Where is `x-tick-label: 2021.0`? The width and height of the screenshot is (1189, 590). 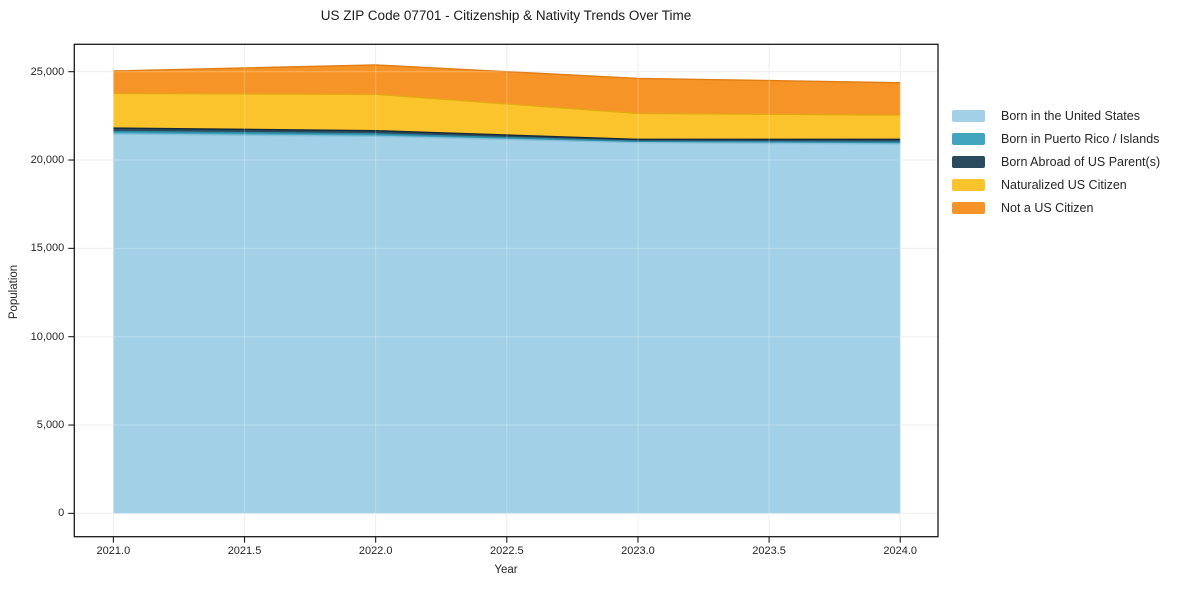
x-tick-label: 2021.0 is located at coordinates (113, 550).